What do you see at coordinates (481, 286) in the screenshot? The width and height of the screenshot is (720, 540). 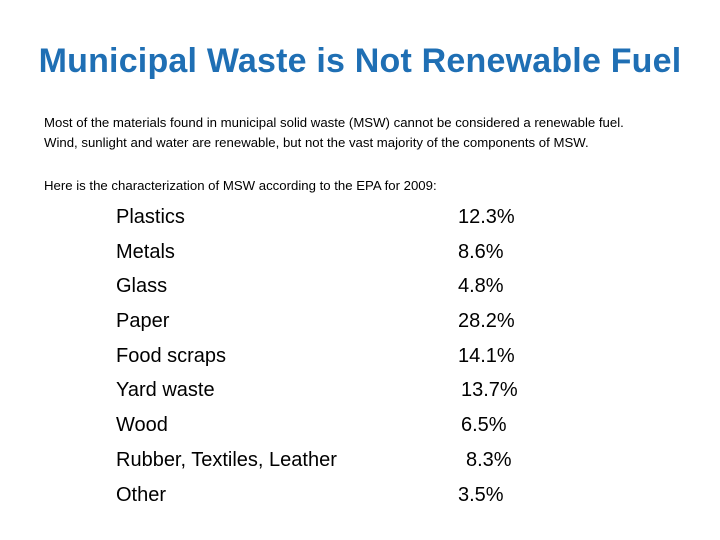 I see `material-percent: 4.8%` at bounding box center [481, 286].